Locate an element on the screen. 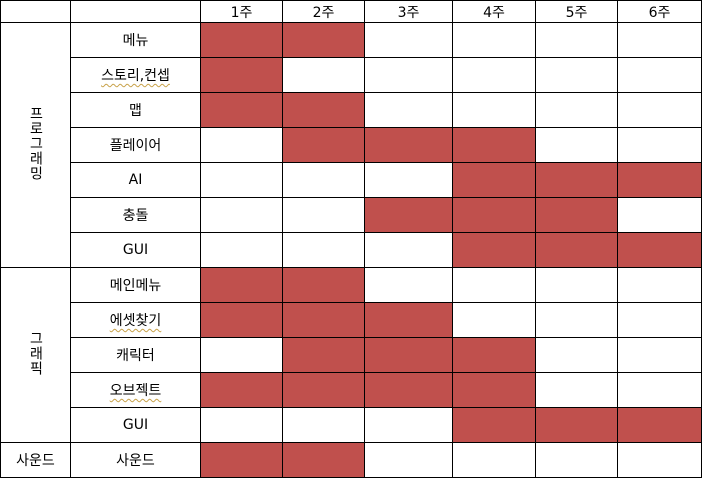 This screenshot has width=703, height=478. task-row: 오브젝트 is located at coordinates (351, 390).